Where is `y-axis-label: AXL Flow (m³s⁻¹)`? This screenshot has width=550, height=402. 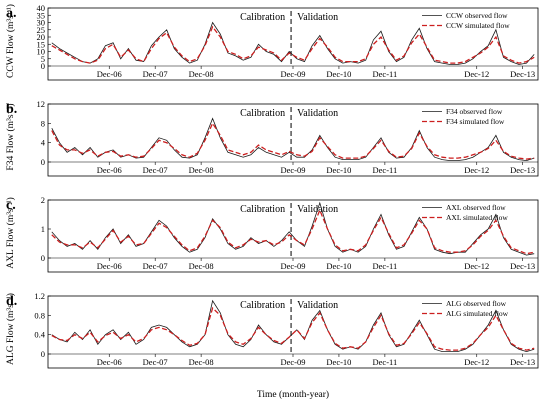
y-axis-label: AXL Flow (m³s⁻¹) is located at coordinates (10, 233).